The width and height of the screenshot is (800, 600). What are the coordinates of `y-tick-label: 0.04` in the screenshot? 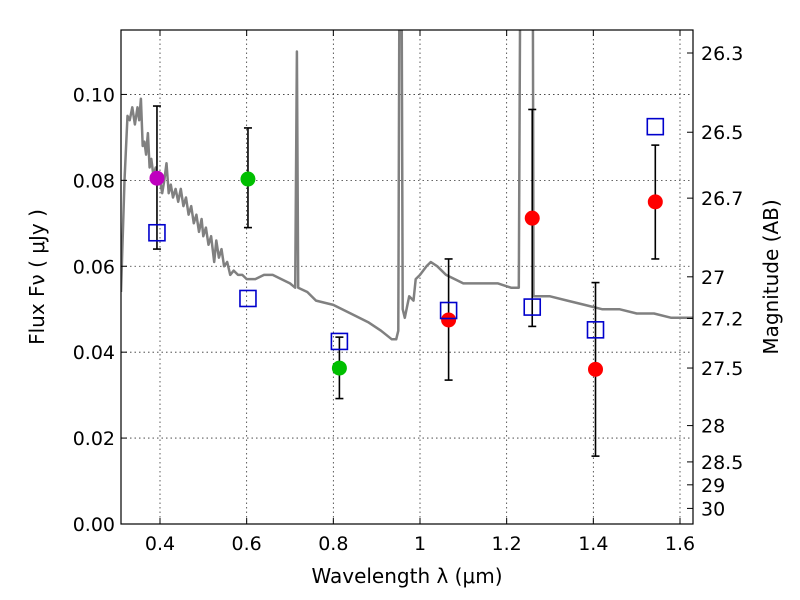 It's located at (94, 353).